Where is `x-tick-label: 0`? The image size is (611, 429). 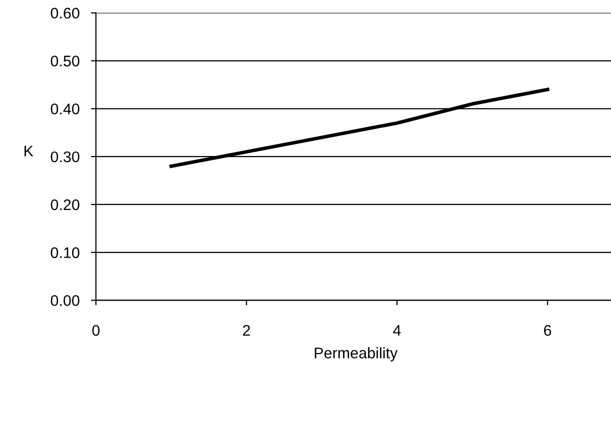 x-tick-label: 0 is located at coordinates (96, 330).